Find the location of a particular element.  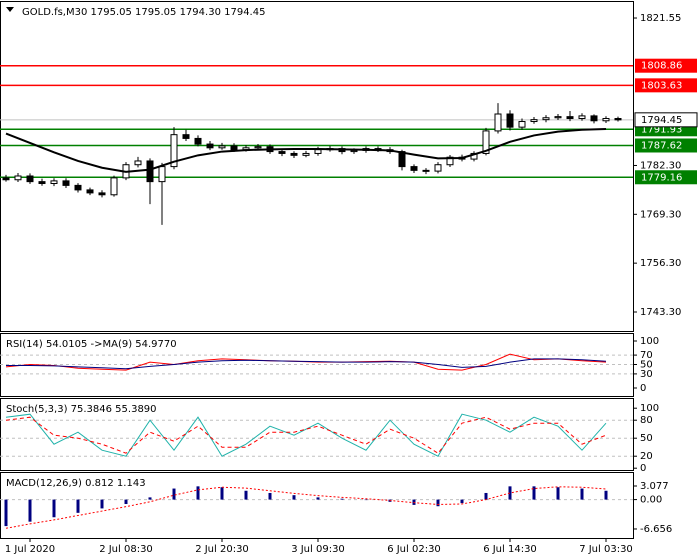

x-tick-label: 1 Jul 2020 is located at coordinates (30, 549).